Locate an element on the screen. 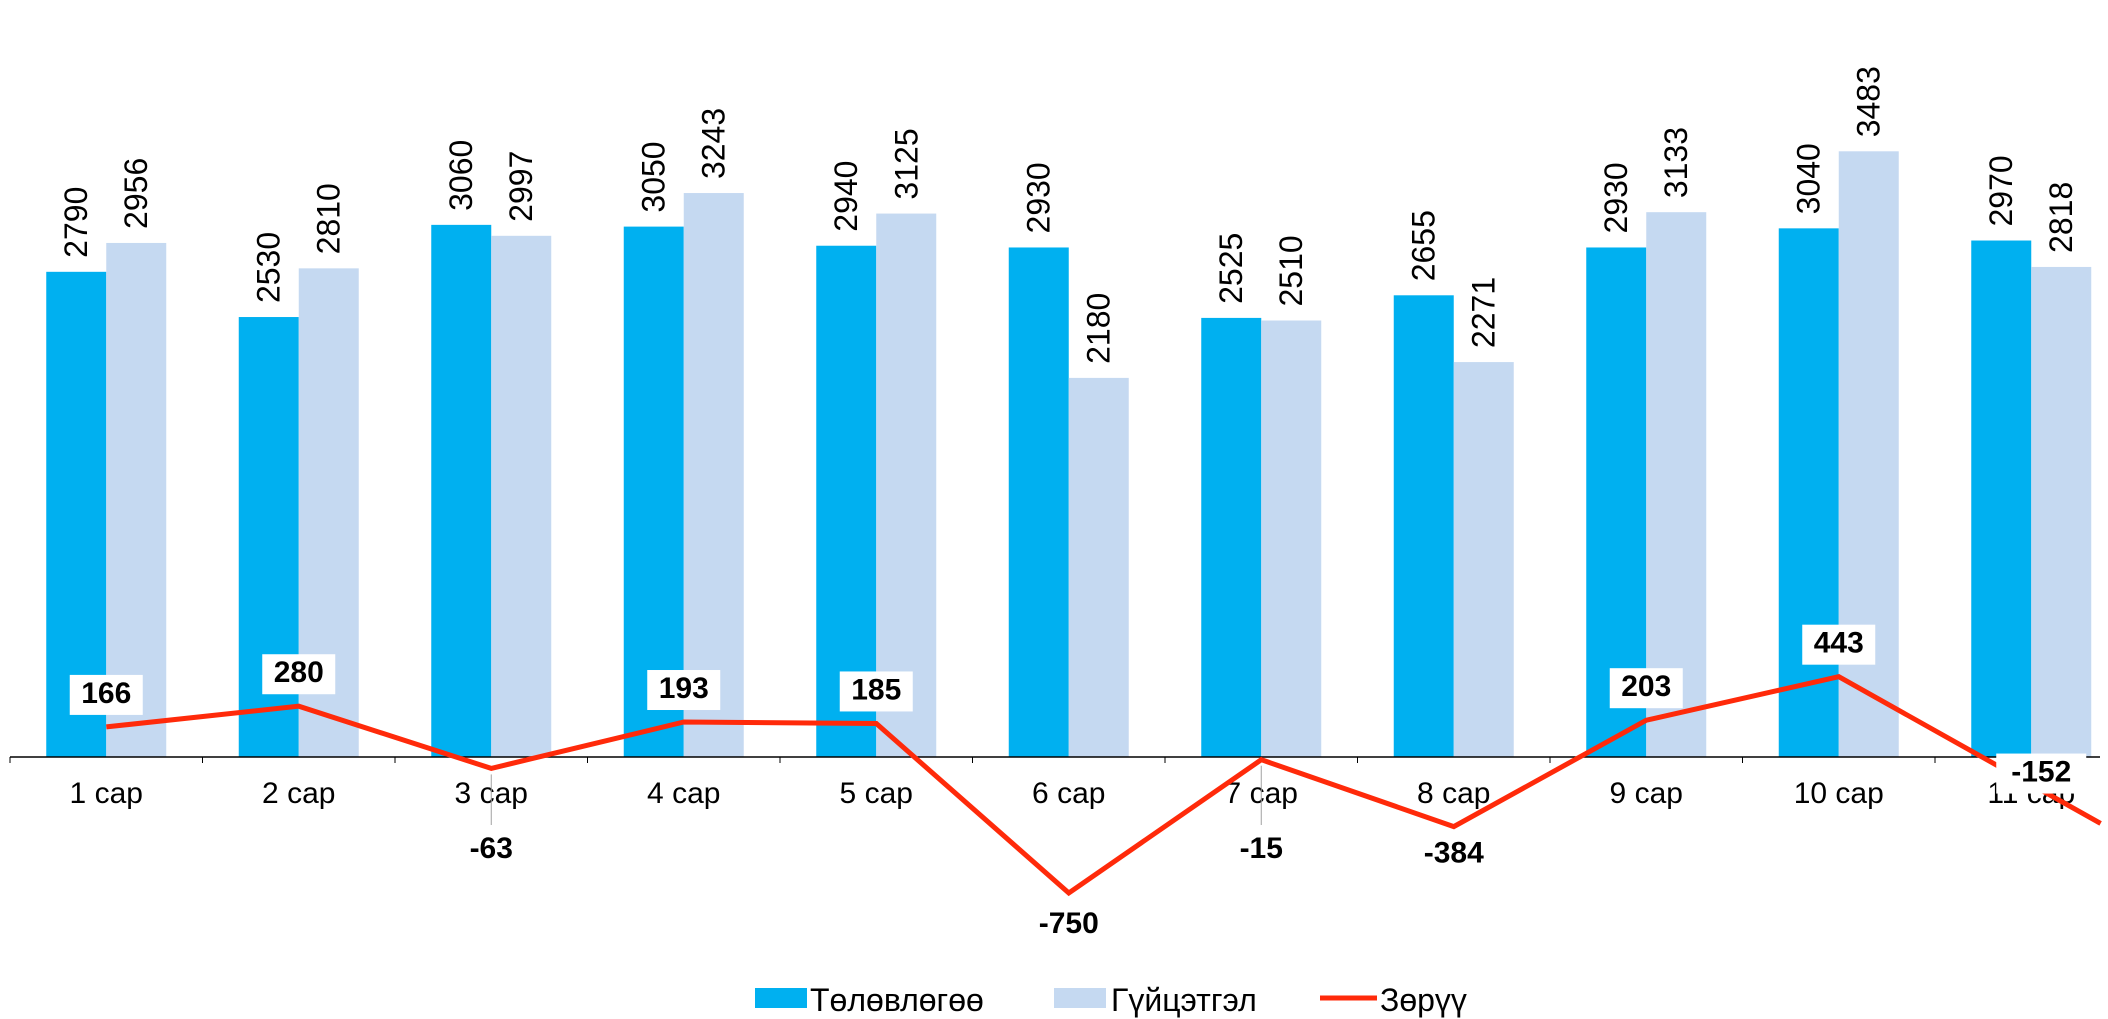 The width and height of the screenshot is (2108, 1019). difference-label-9: 203 is located at coordinates (1646, 686).